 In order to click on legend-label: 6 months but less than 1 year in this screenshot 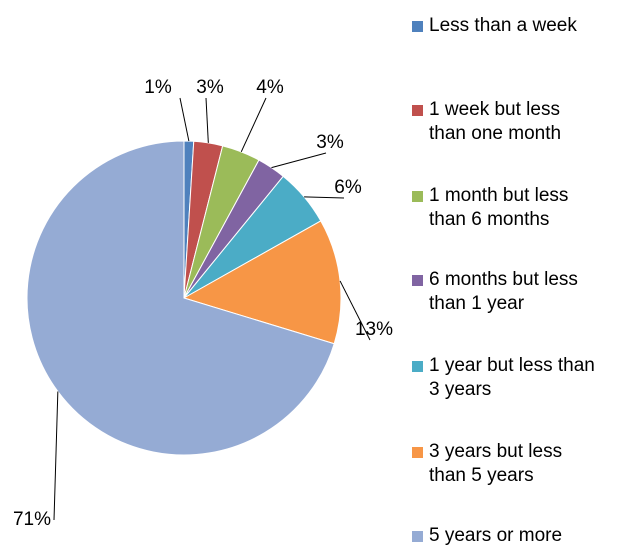, I will do `click(503, 291)`.